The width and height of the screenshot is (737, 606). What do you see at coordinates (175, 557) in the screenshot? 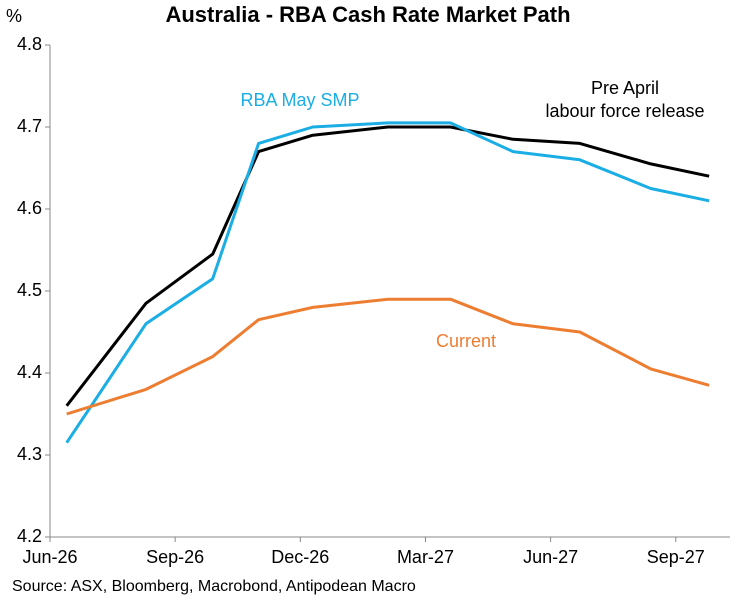
I see `x-tick-label: Sep-26` at bounding box center [175, 557].